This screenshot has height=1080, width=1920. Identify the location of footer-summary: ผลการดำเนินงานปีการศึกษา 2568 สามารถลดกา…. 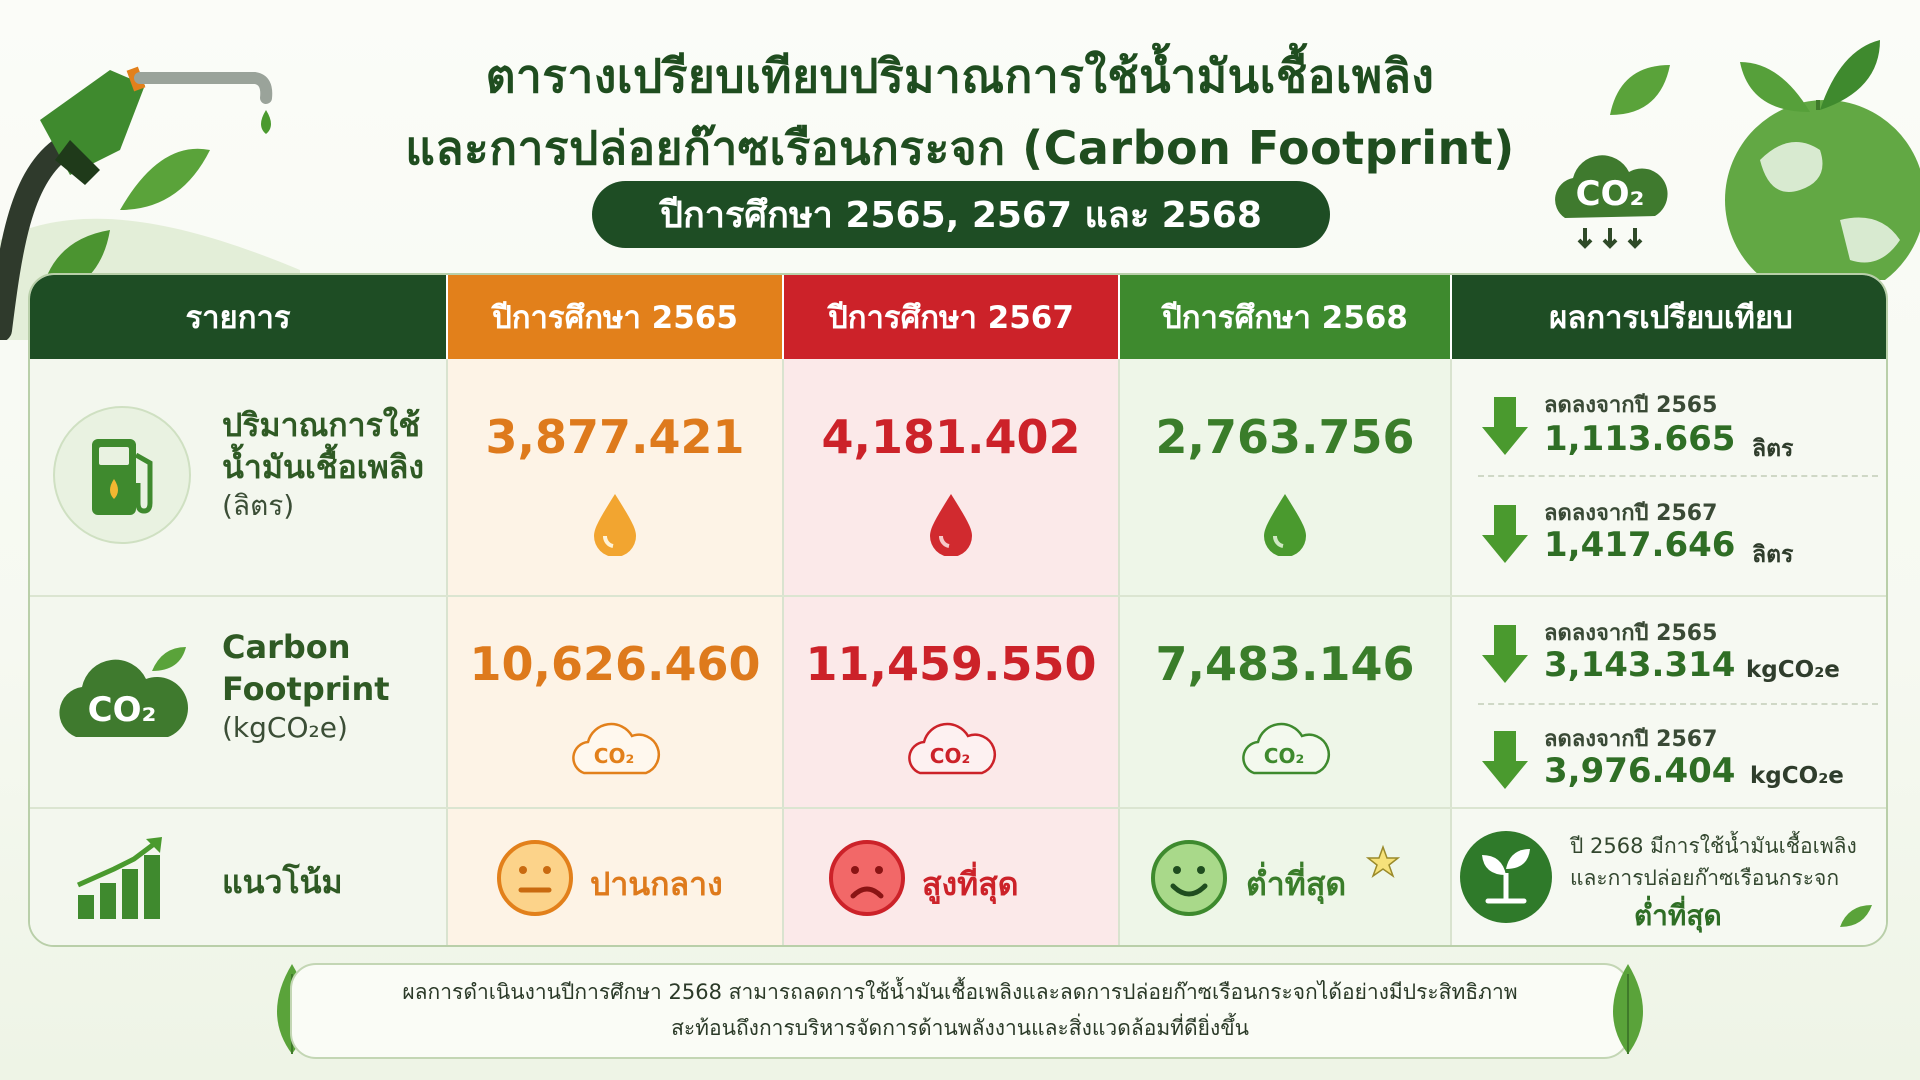
(960, 1011).